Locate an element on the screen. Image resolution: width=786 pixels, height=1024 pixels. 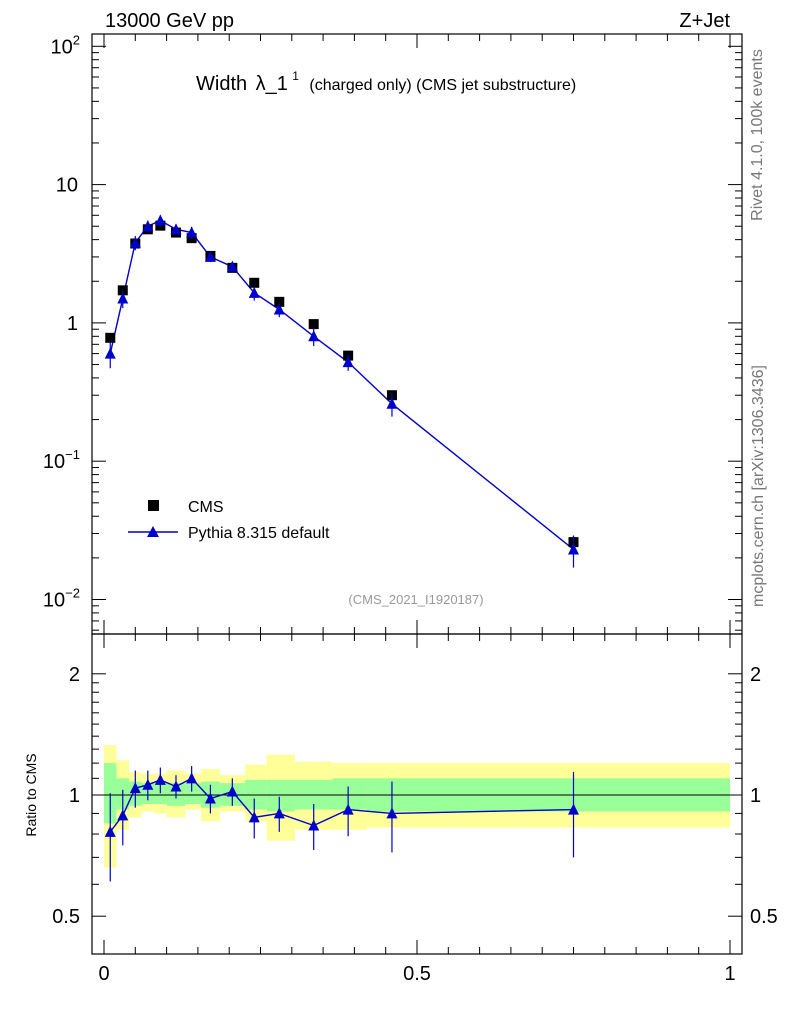
analysis-id: (CMS_2021_I1920187) is located at coordinates (415, 599).